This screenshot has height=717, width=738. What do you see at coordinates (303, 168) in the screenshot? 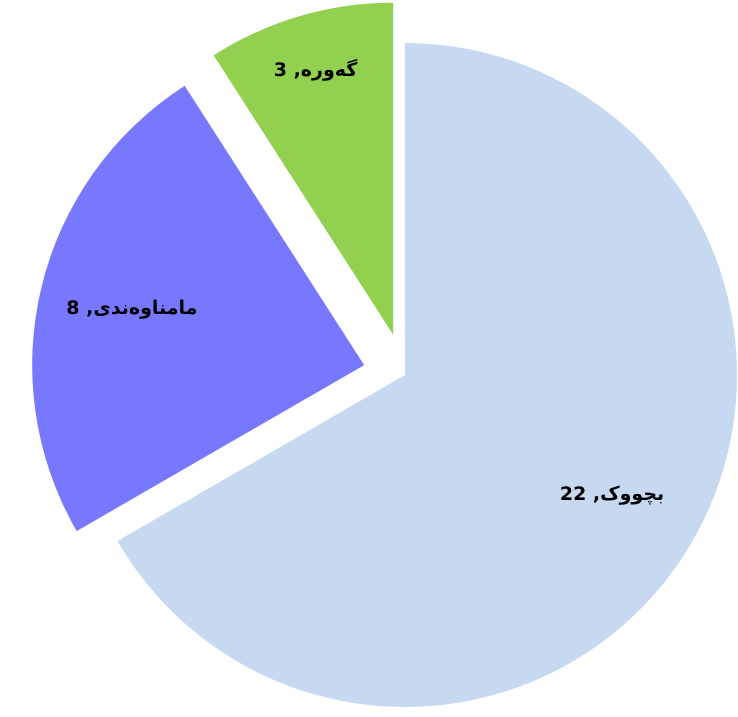
I see `pie-slice` at bounding box center [303, 168].